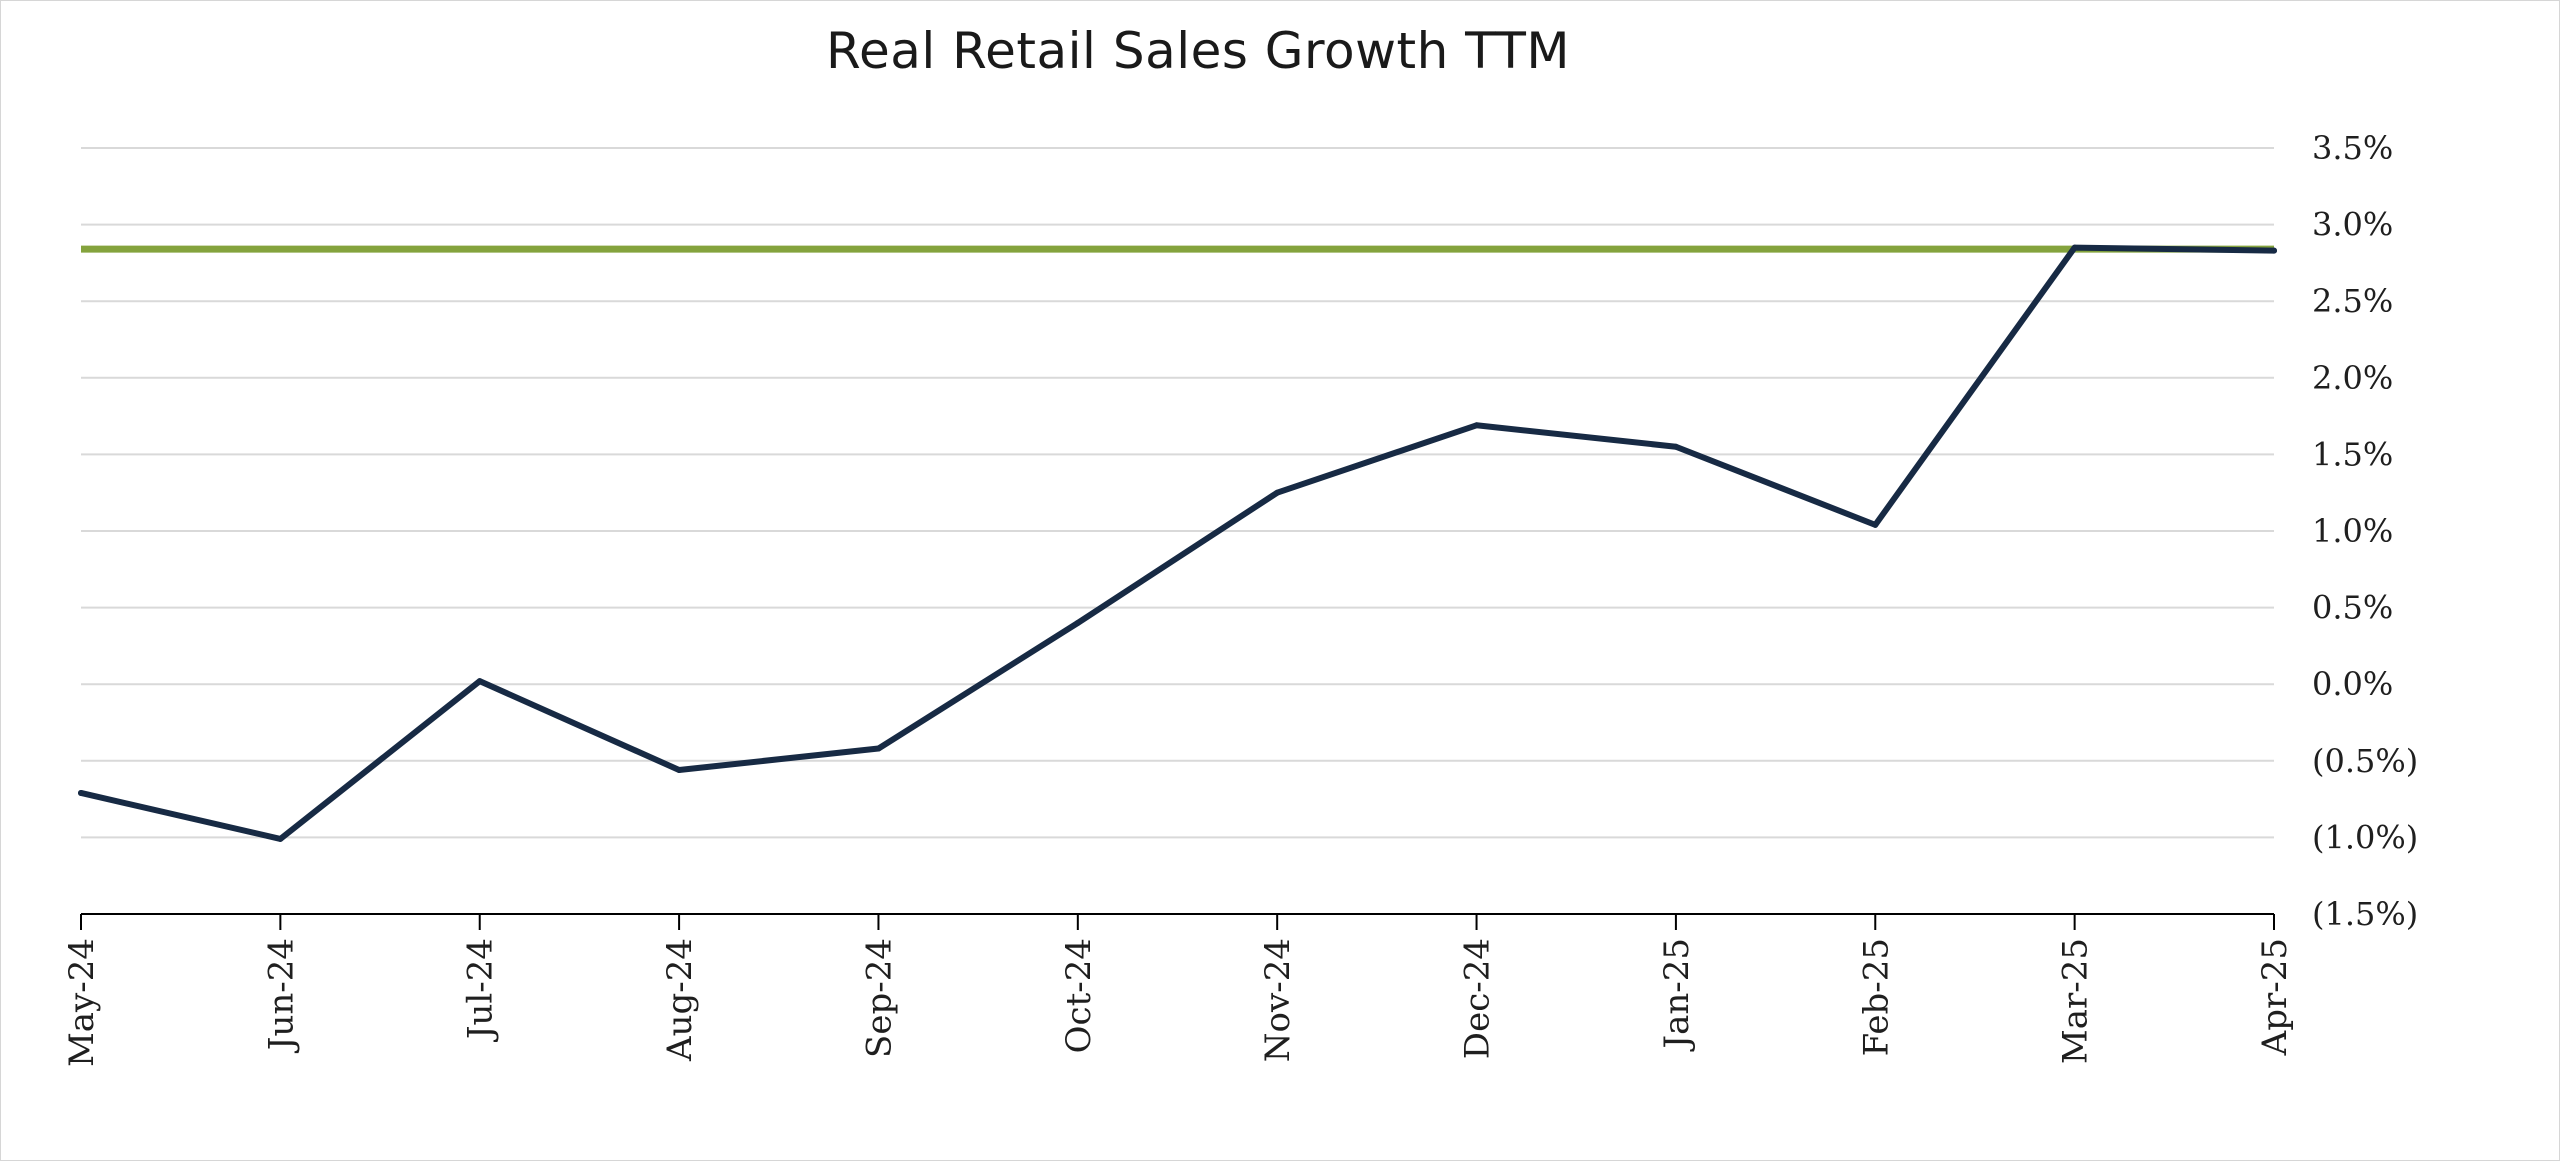 The width and height of the screenshot is (2560, 1161). I want to click on y-tick-label: 3.5%, so click(2352, 148).